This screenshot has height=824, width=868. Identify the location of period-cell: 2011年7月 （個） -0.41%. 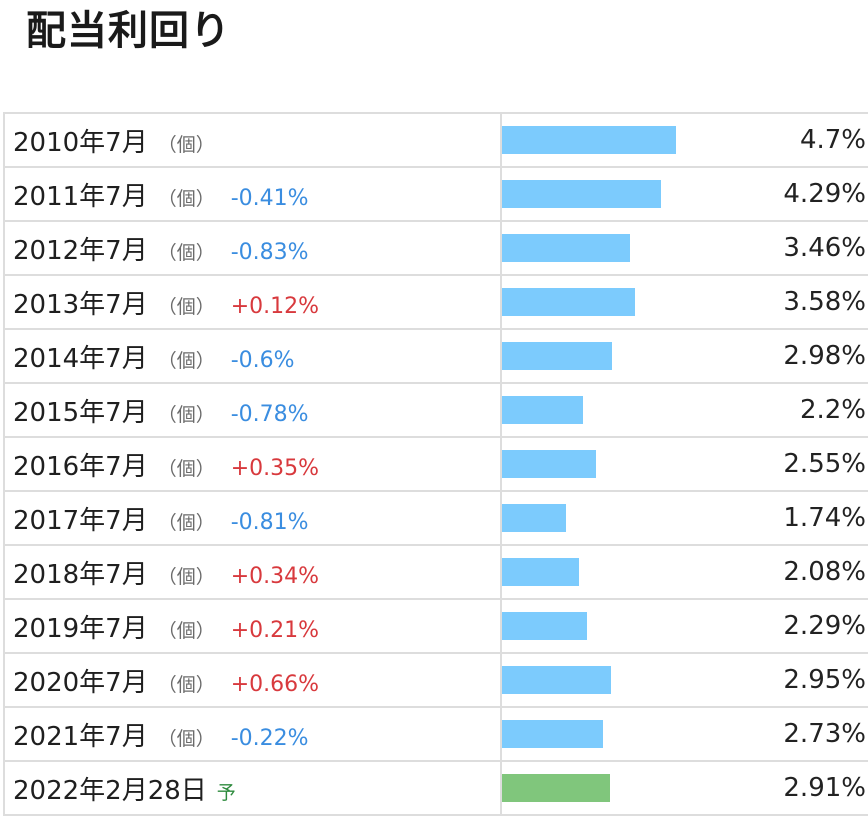
(252, 194).